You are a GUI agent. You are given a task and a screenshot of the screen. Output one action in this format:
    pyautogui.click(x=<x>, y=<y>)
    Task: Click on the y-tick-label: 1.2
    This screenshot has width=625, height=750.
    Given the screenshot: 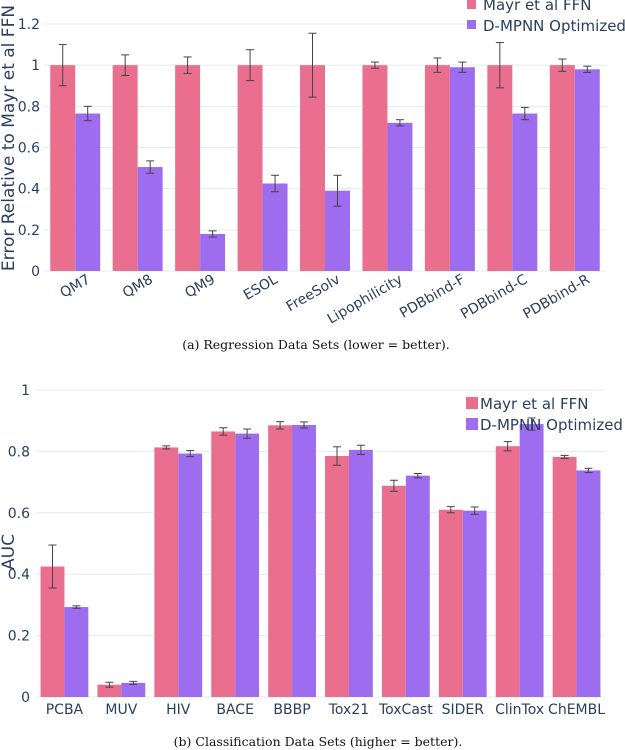 What is the action you would take?
    pyautogui.click(x=29, y=25)
    